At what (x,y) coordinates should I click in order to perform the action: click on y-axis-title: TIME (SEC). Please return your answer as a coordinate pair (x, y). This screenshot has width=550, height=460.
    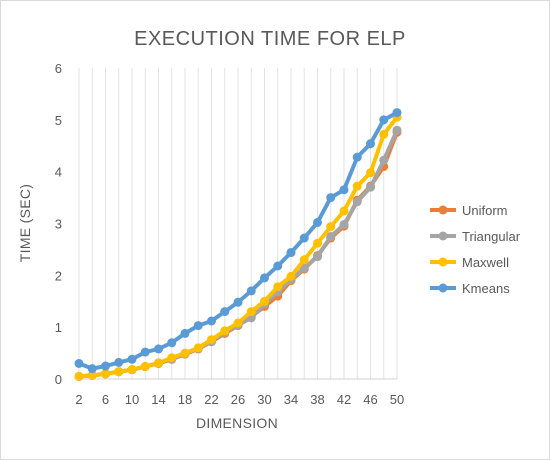
    Looking at the image, I should click on (25, 223).